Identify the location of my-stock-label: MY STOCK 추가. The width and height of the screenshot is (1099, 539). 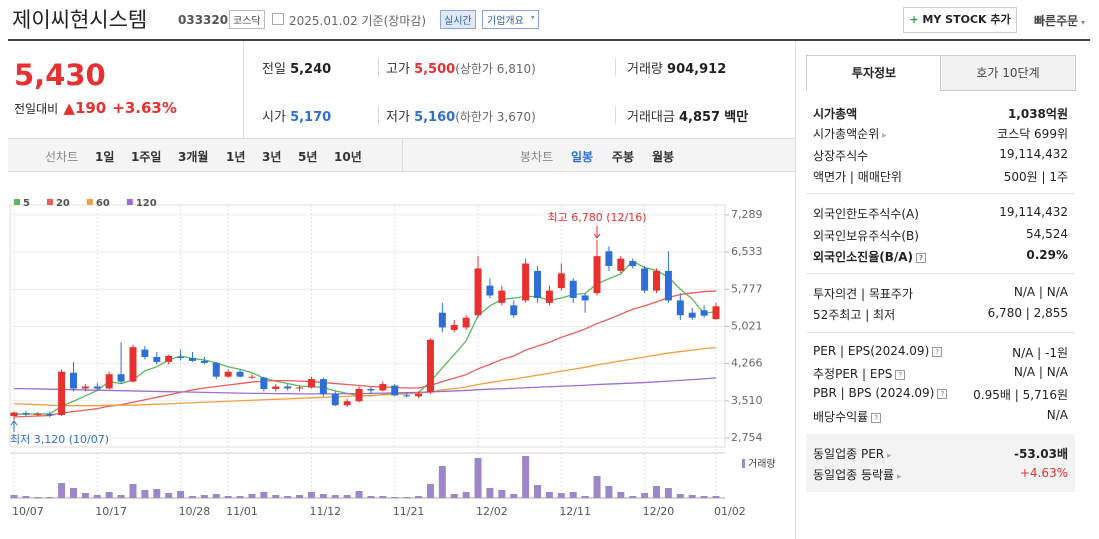
(966, 19).